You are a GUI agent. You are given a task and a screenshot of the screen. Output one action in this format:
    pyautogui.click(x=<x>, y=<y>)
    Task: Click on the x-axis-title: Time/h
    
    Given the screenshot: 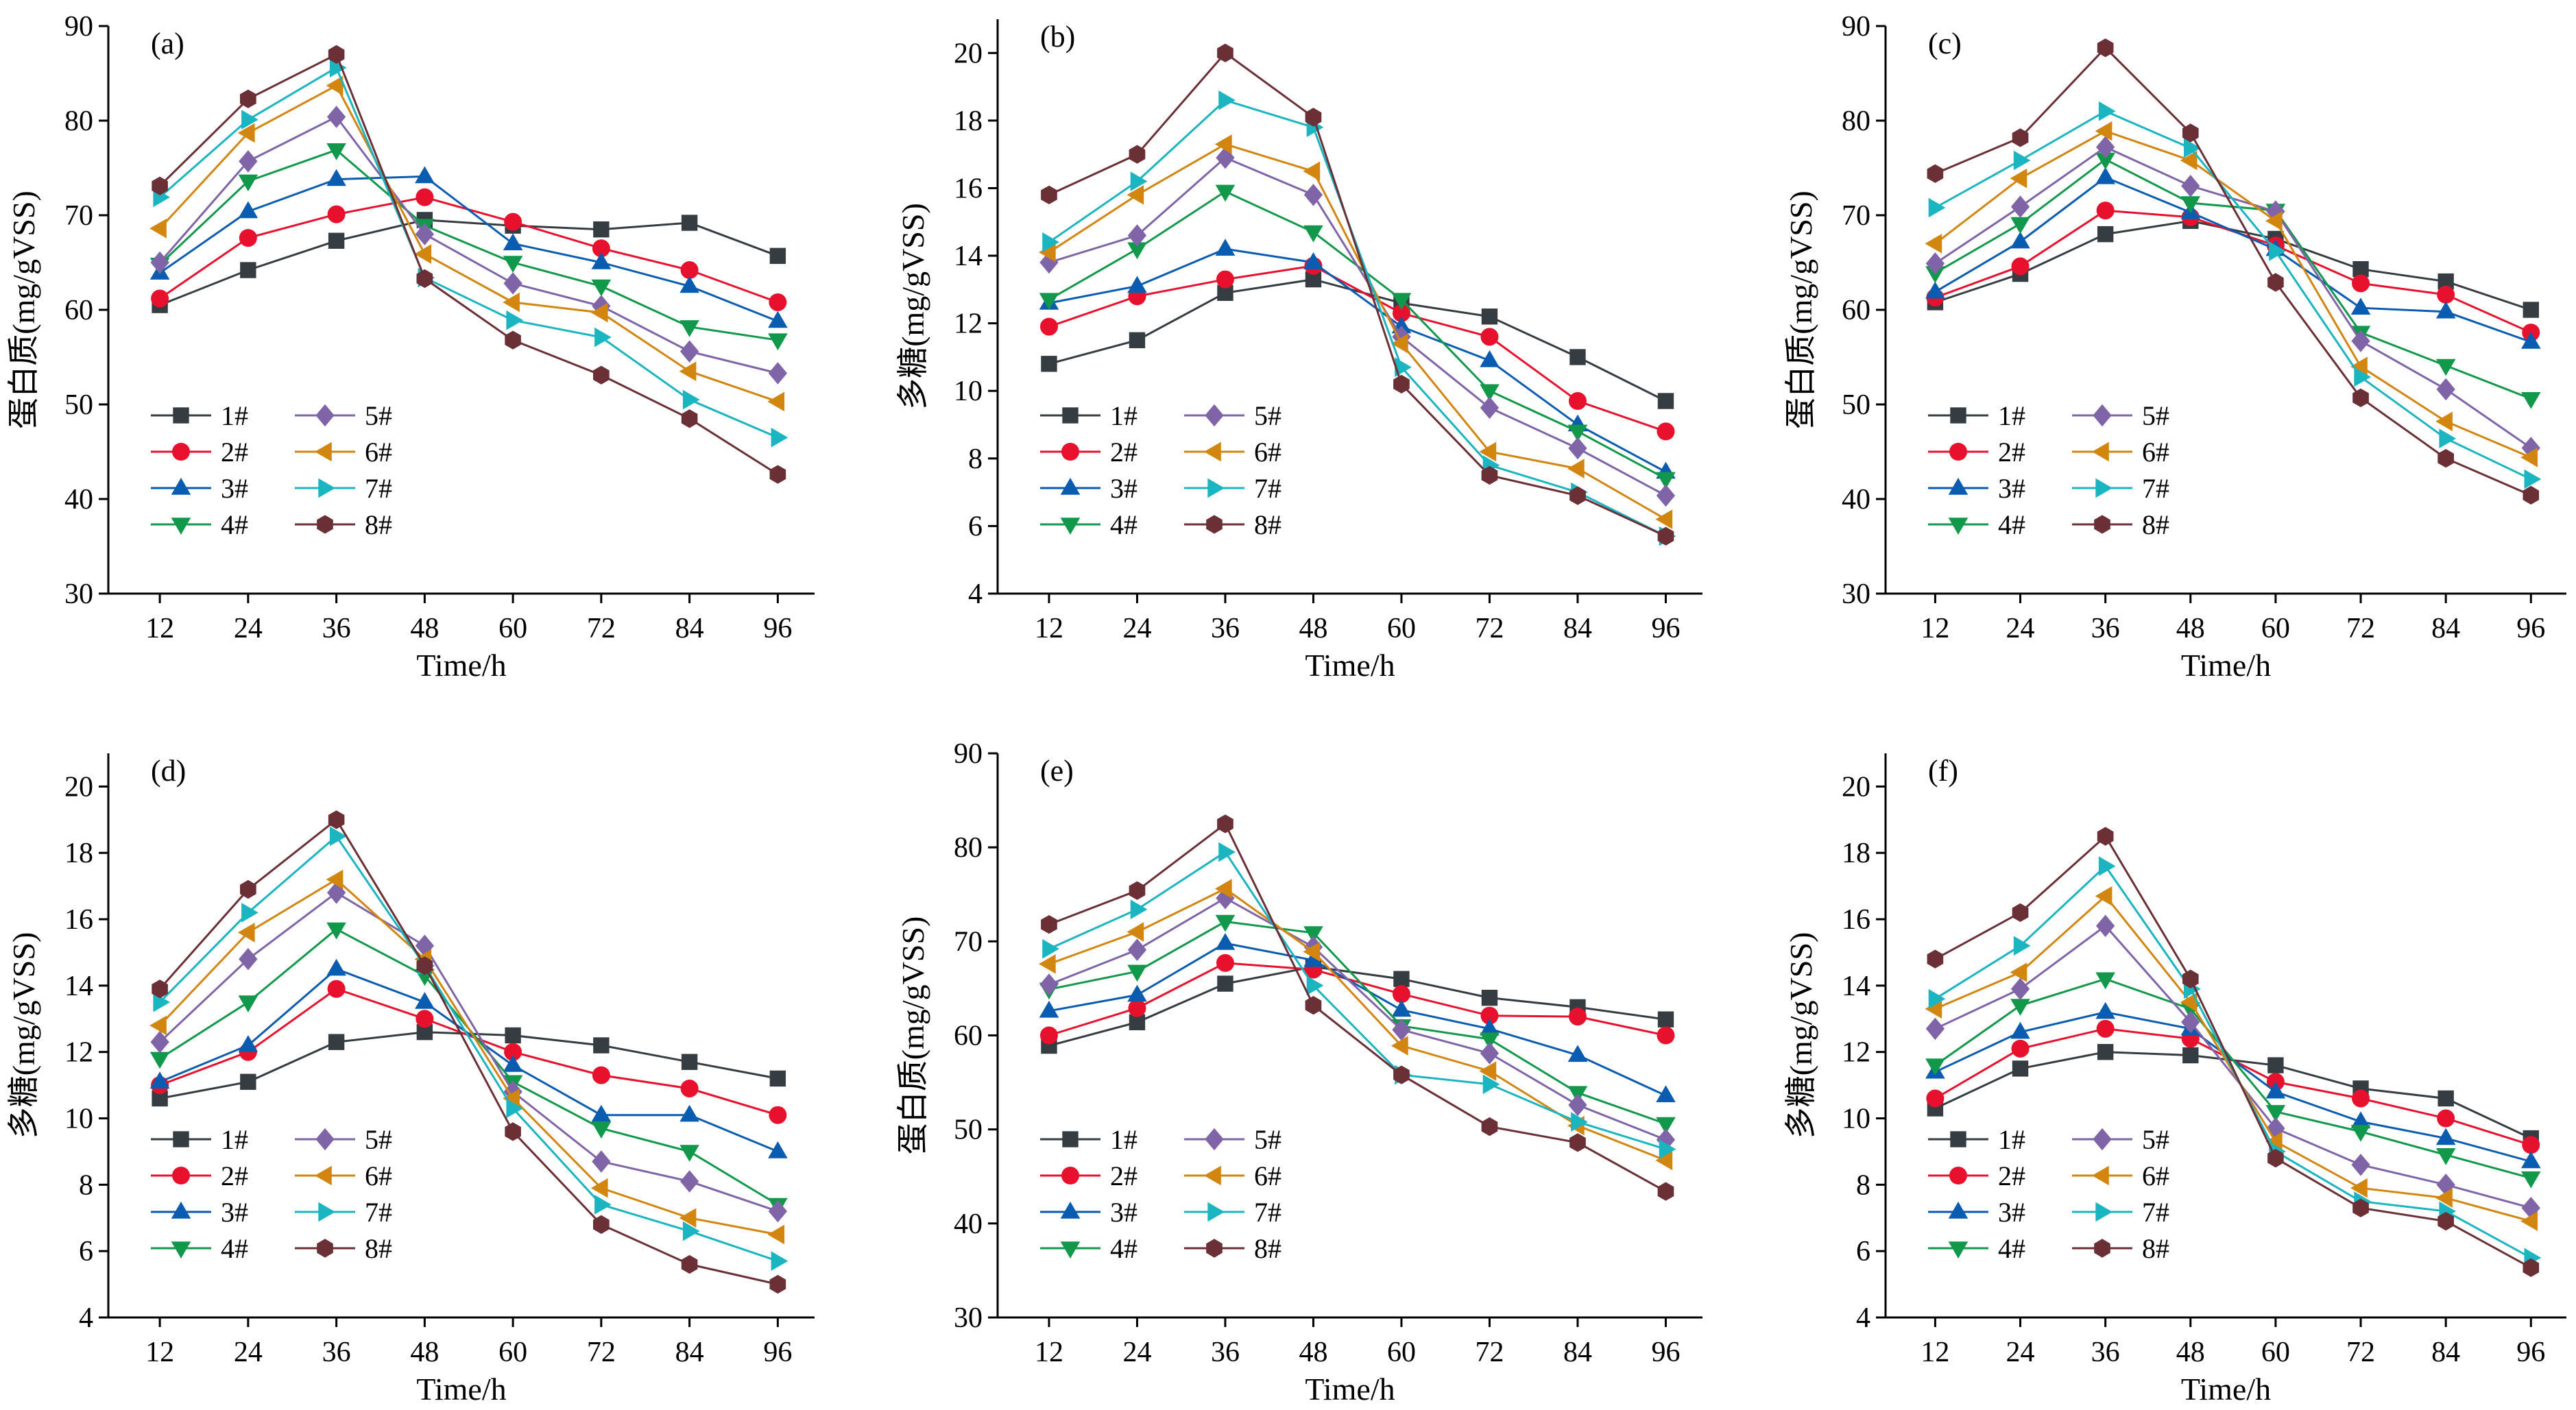 What is the action you would take?
    pyautogui.click(x=2226, y=1389)
    